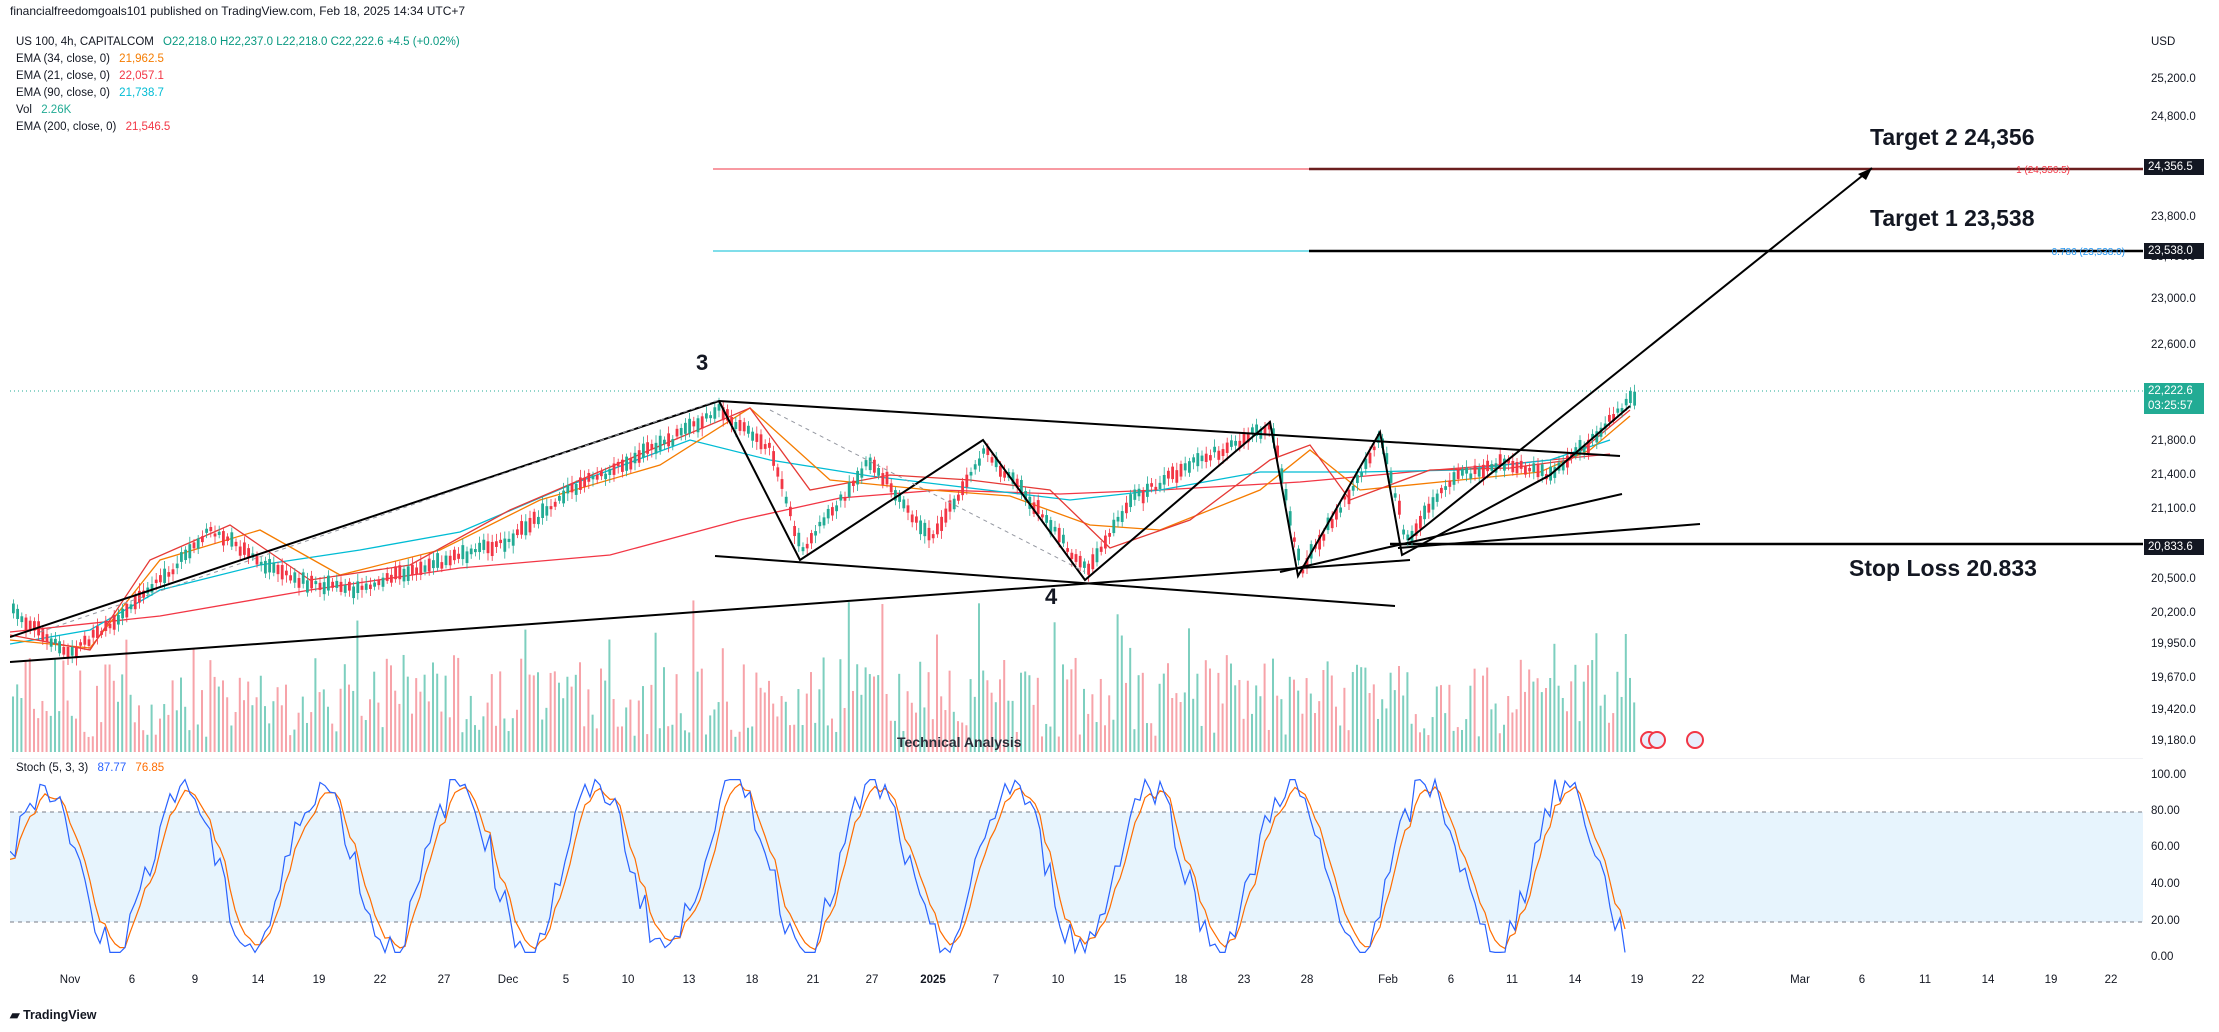  I want to click on target2-label: Target 2 24,356, so click(1952, 137).